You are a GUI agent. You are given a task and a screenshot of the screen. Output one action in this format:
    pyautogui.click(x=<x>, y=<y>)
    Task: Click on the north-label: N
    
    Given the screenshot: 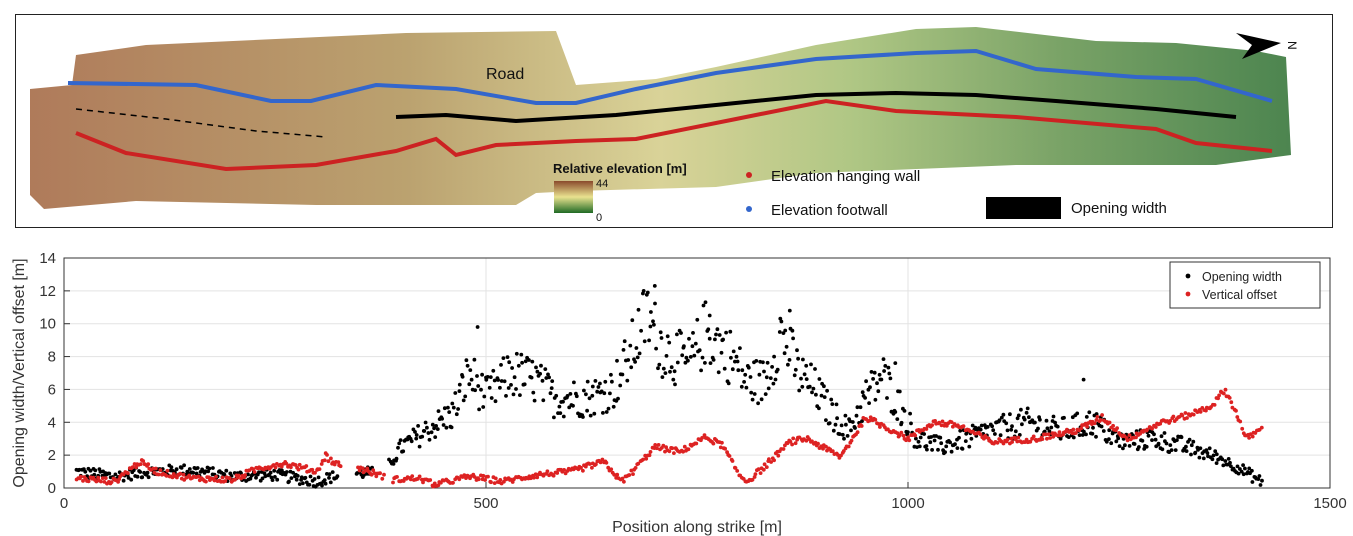 What is the action you would take?
    pyautogui.click(x=1292, y=45)
    